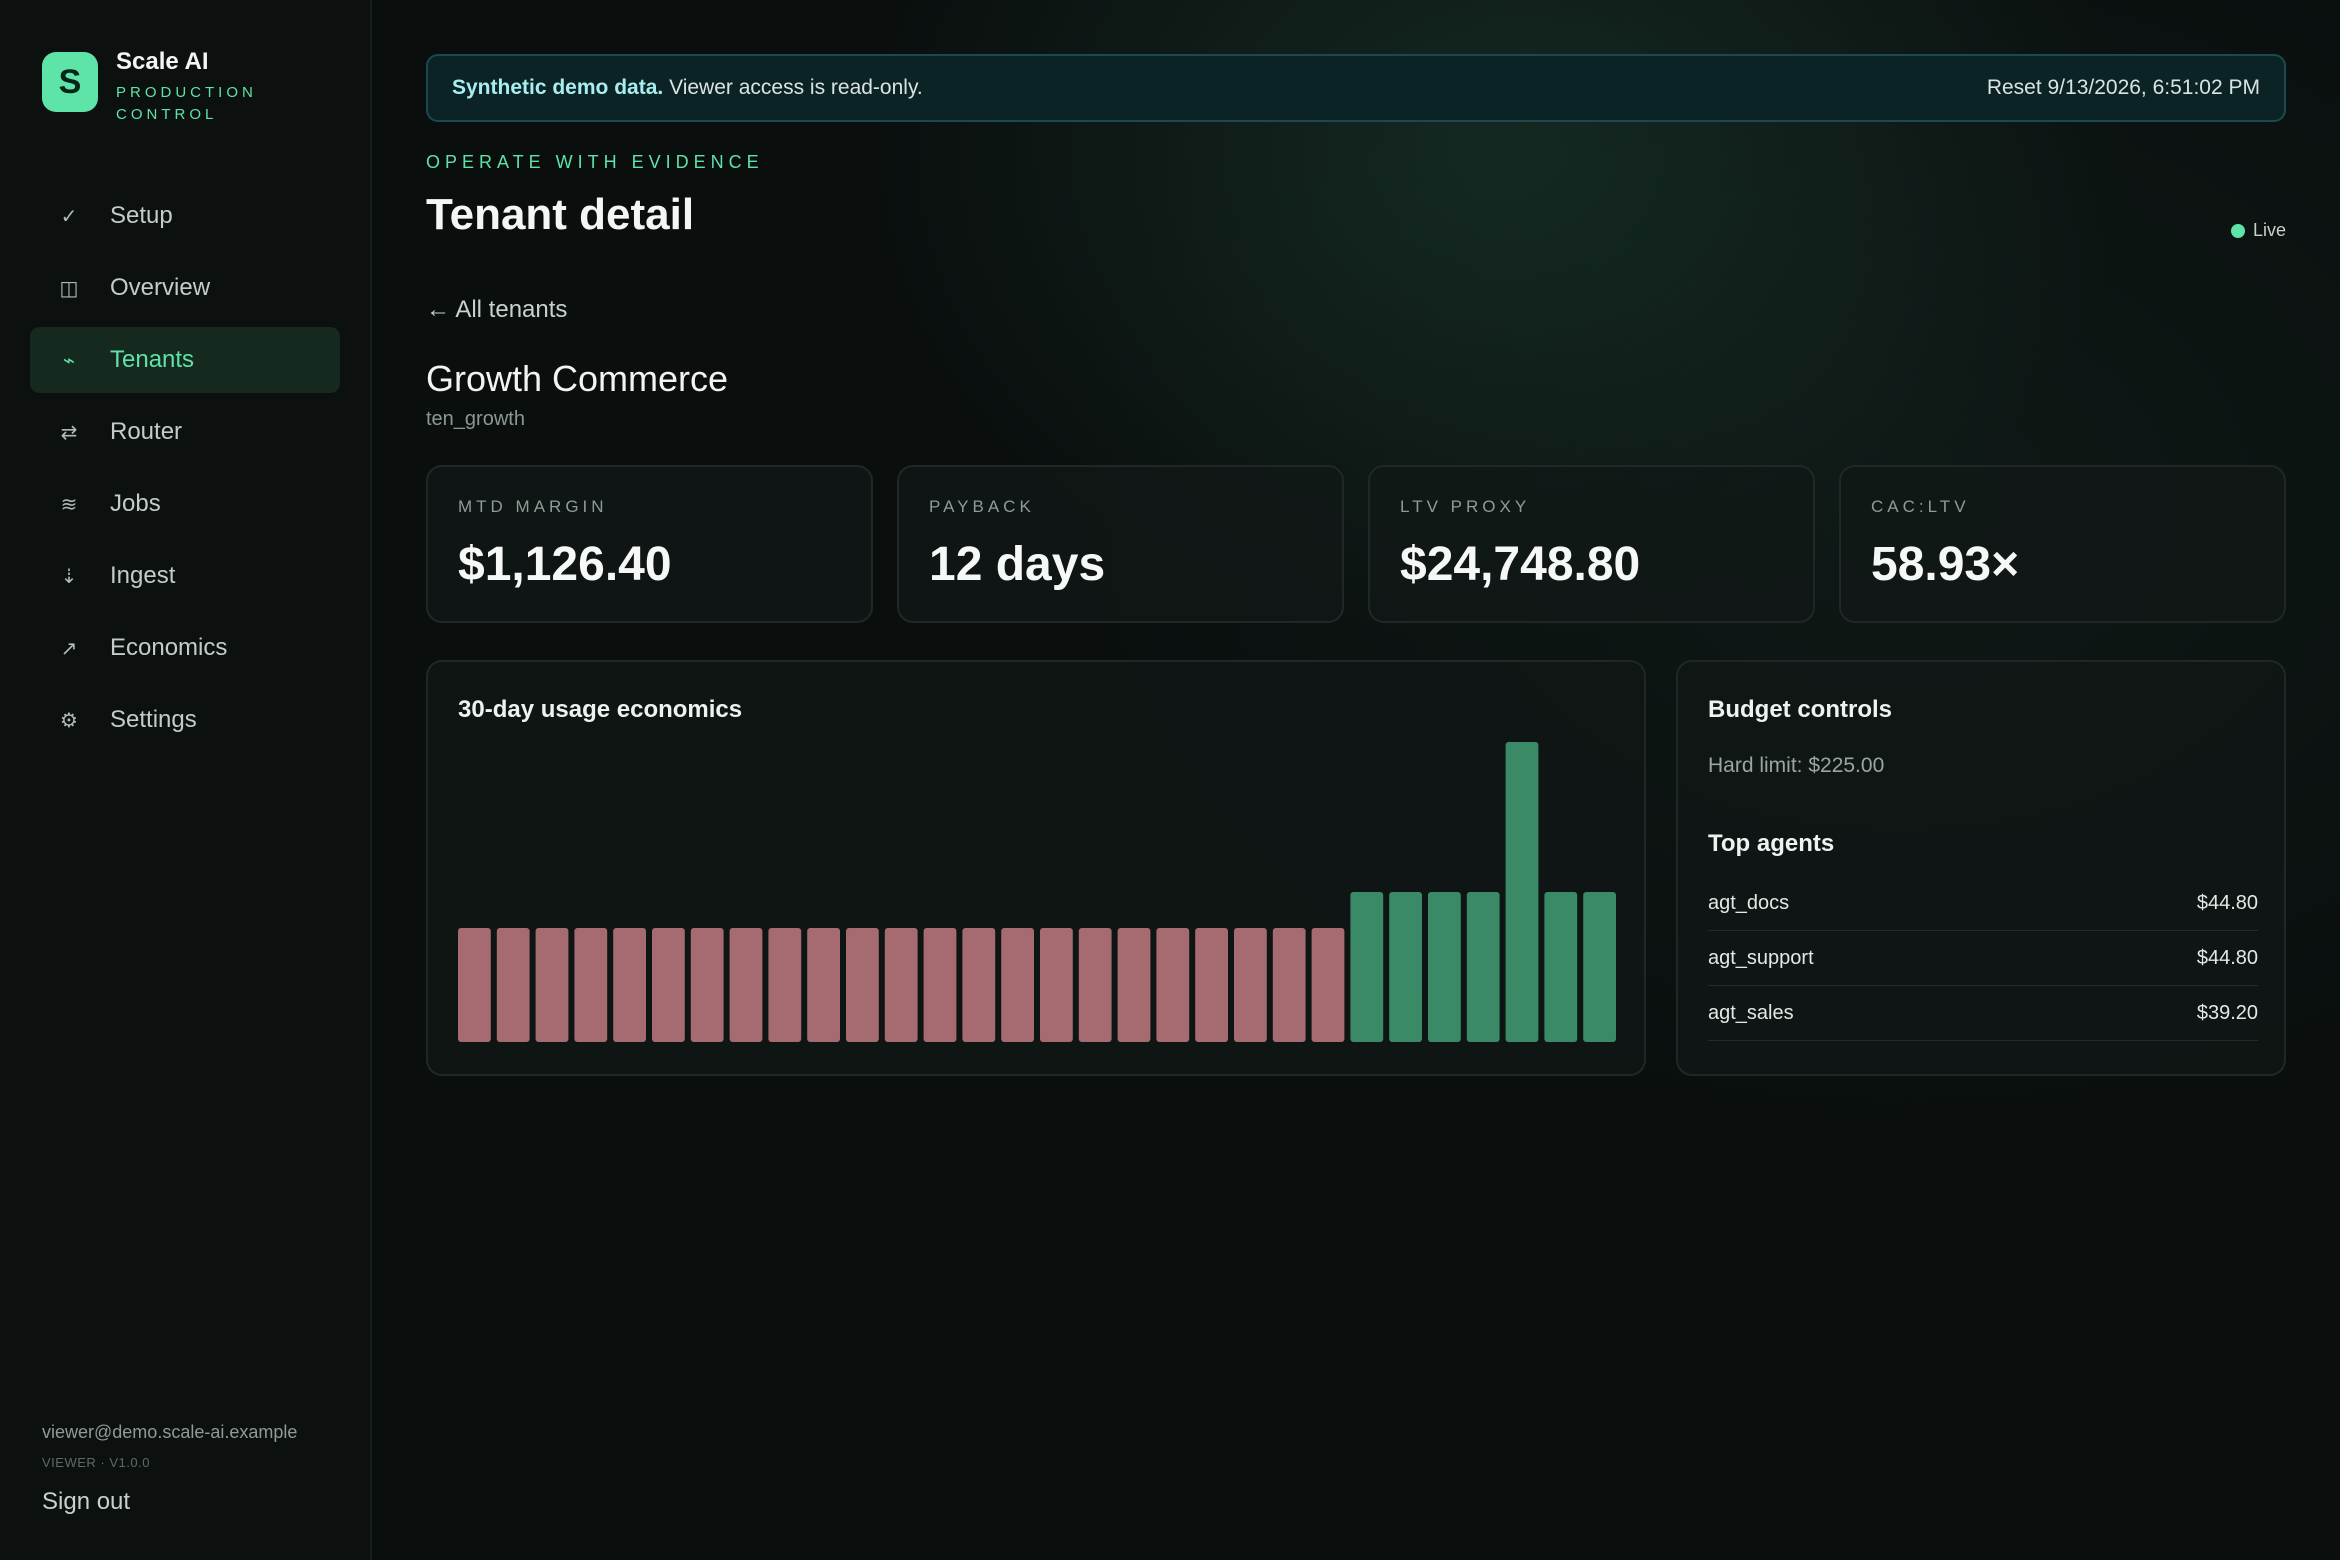 The image size is (2340, 1560). I want to click on sidebar-item-tenants: ⌁ Tenants, so click(185, 360).